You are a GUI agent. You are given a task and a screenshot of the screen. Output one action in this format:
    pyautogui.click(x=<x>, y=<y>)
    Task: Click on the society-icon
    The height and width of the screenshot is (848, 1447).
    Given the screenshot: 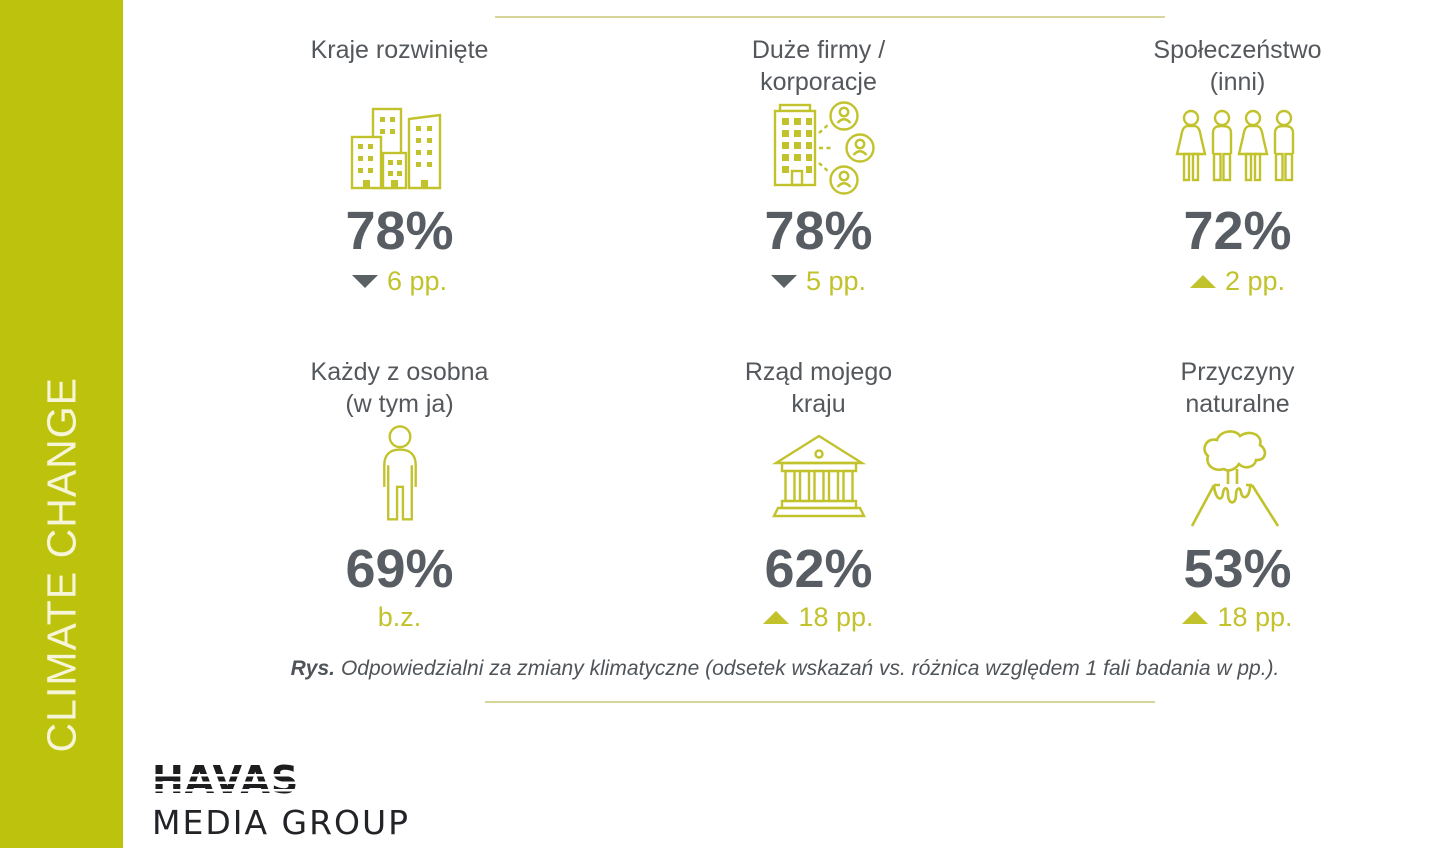 What is the action you would take?
    pyautogui.click(x=1237, y=148)
    